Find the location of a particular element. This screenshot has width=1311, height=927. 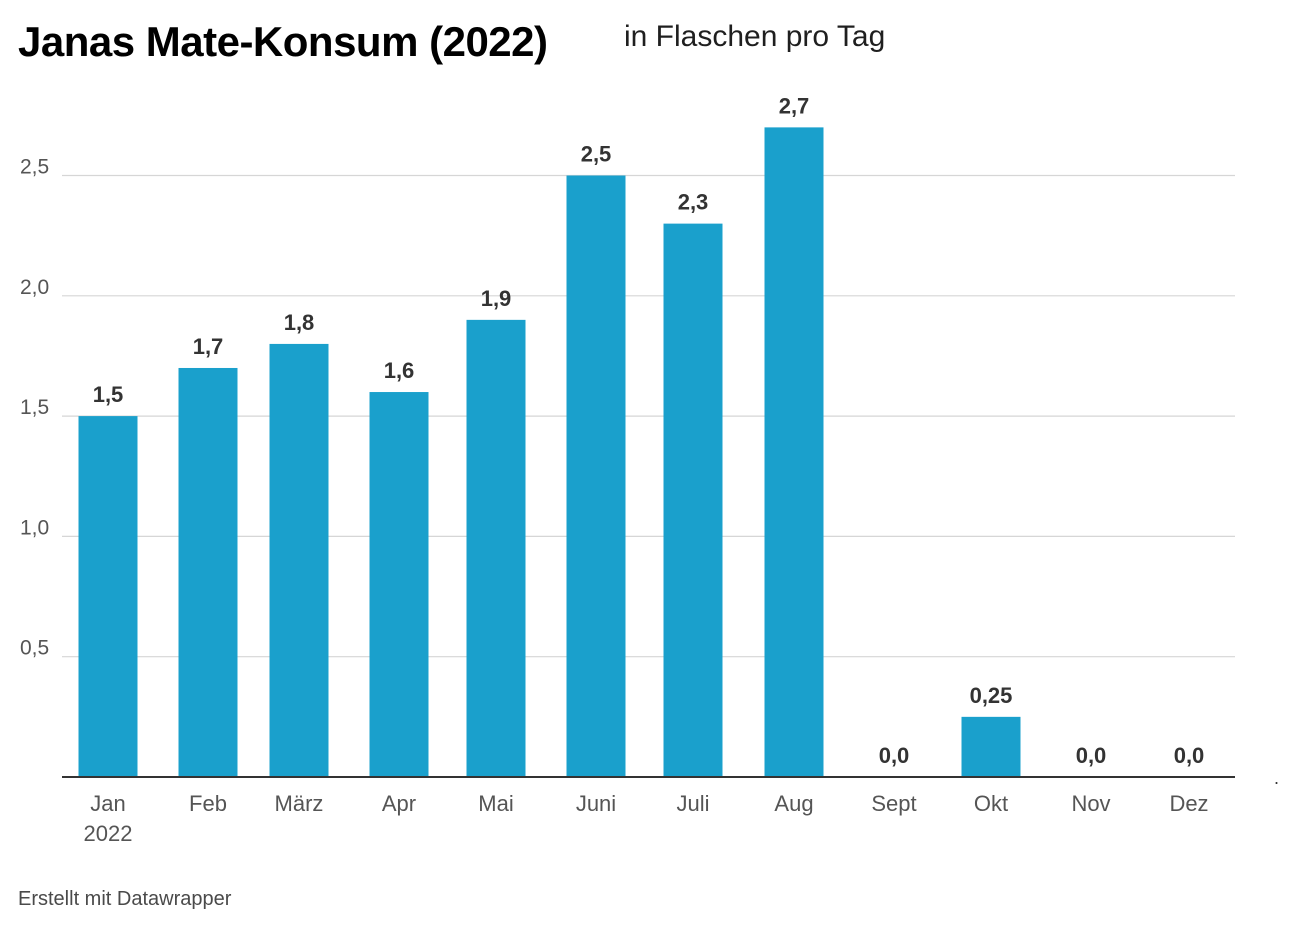

x-tick-label: Juni is located at coordinates (596, 803).